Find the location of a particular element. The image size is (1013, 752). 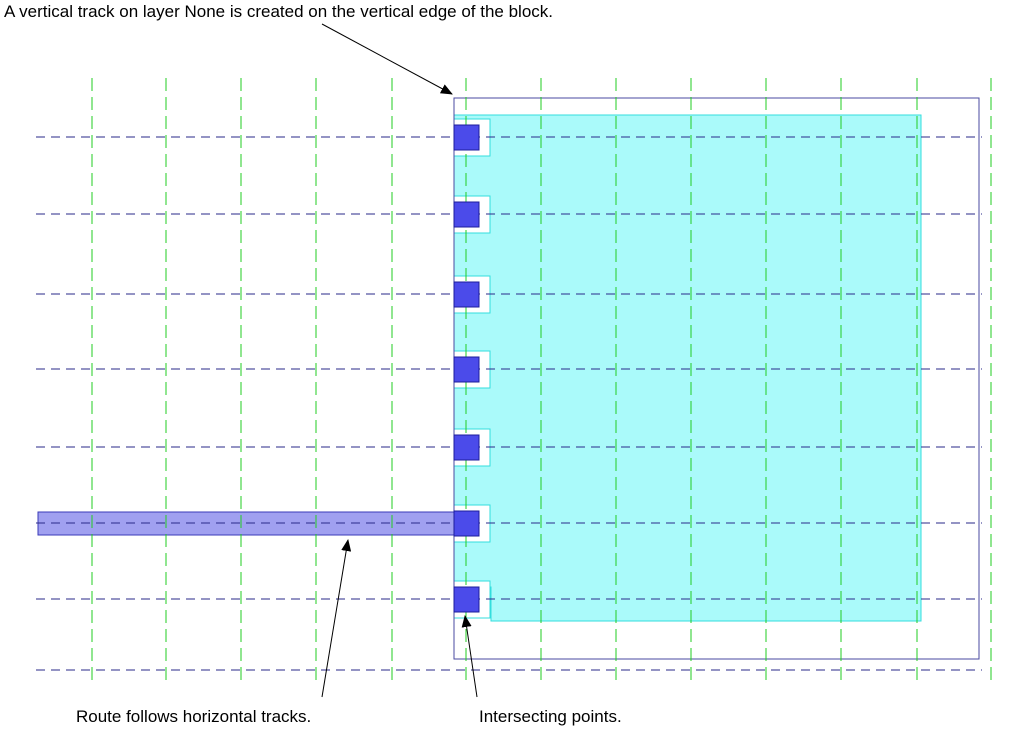

intersect-annotation-text: Intersecting points. is located at coordinates (550, 716).